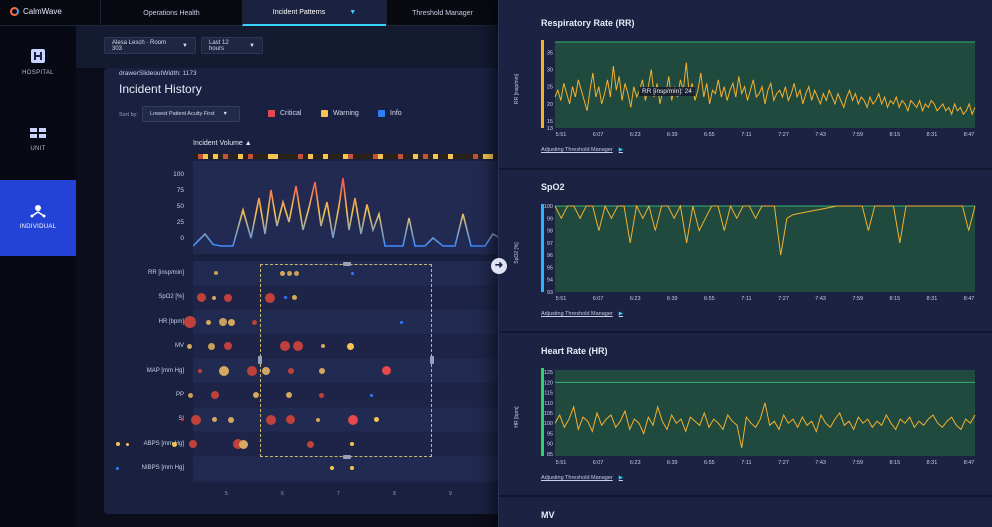 The height and width of the screenshot is (527, 992). I want to click on row-label: PP, so click(179, 395).